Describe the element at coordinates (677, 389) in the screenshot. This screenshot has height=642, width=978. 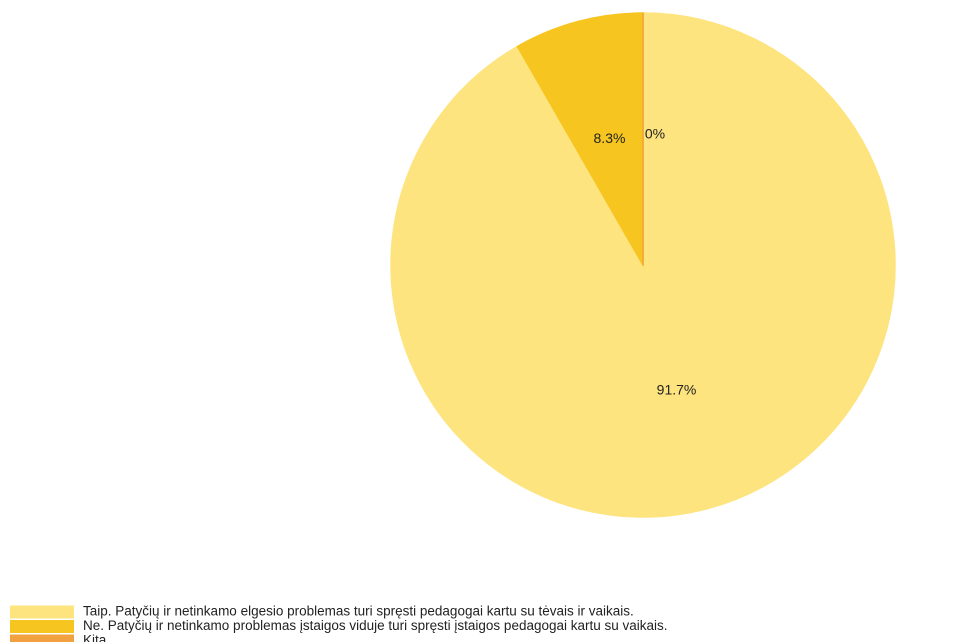
I see `slice-label: 91.7%` at that location.